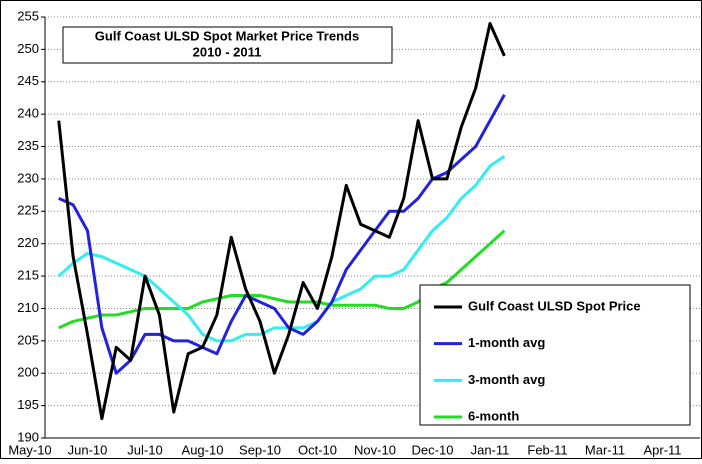 Image resolution: width=702 pixels, height=464 pixels. I want to click on x-tick-label: Nov-10, so click(375, 449).